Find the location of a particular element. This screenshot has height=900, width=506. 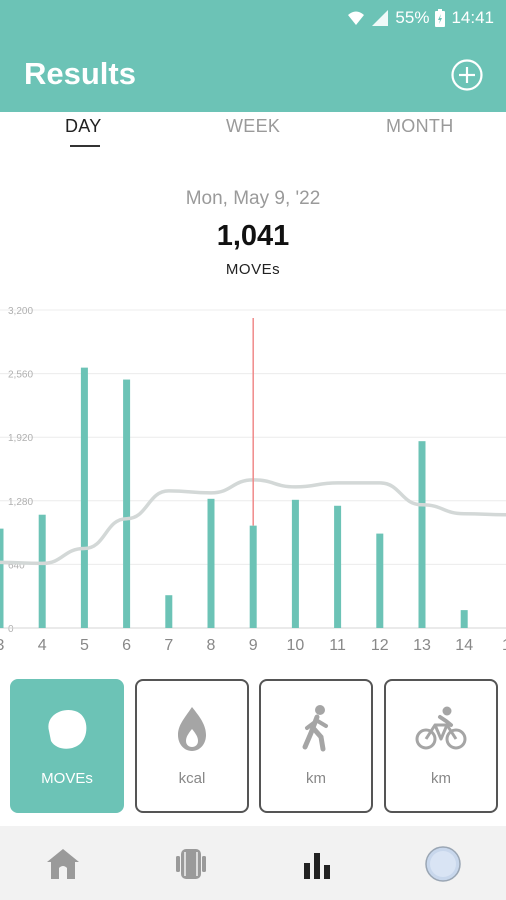

x-tick-label: 8 is located at coordinates (211, 645).